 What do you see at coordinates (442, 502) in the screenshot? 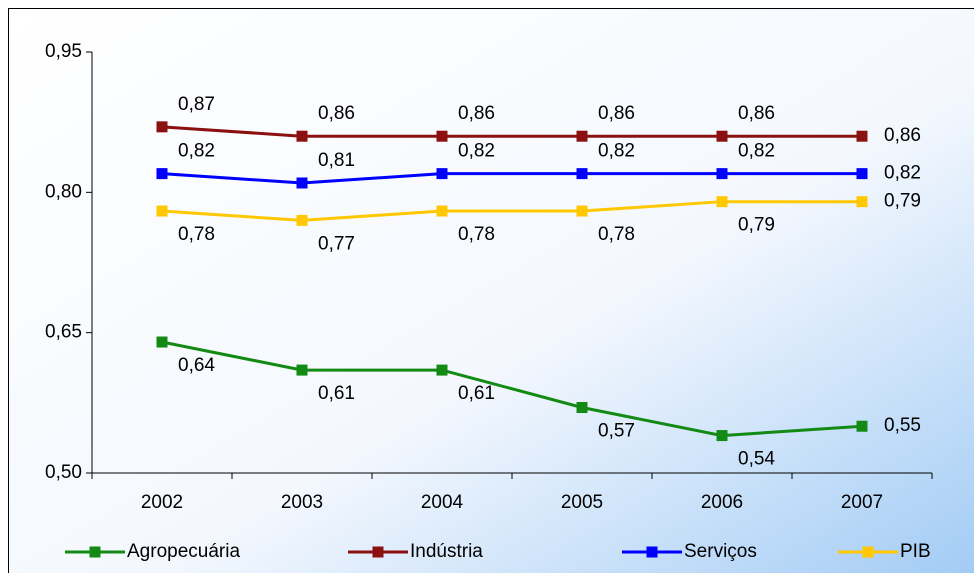
I see `x-tick-label: 2004` at bounding box center [442, 502].